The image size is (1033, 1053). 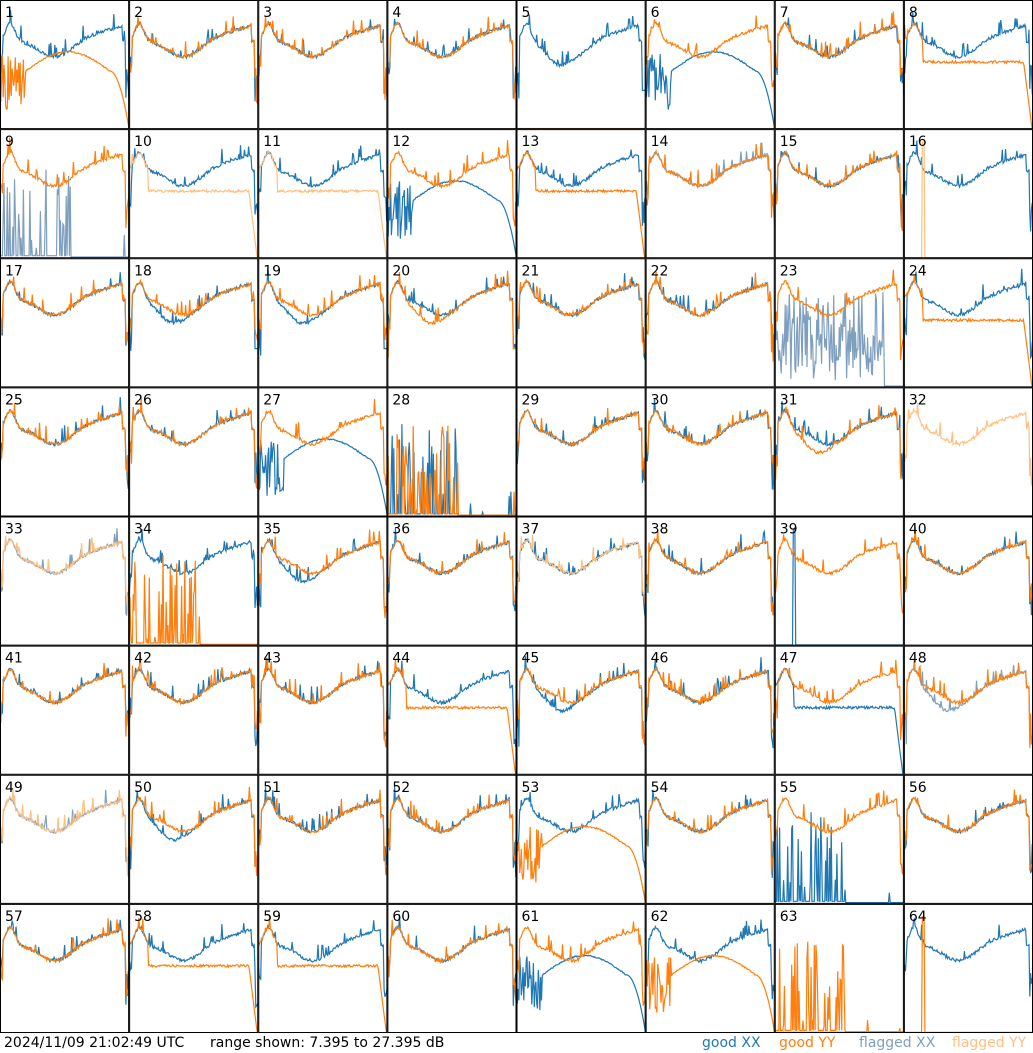 What do you see at coordinates (272, 788) in the screenshot?
I see `panel-label: 51` at bounding box center [272, 788].